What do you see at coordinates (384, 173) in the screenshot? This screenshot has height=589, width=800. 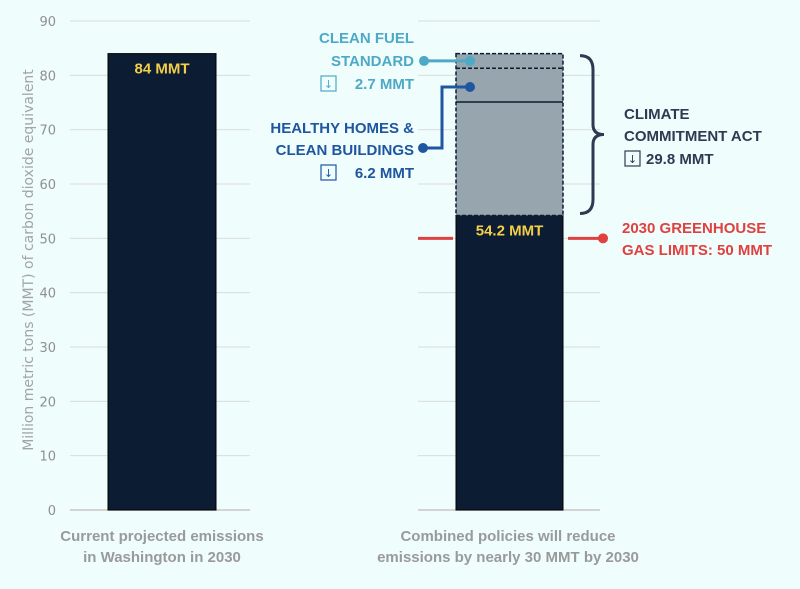 I see `healthy-homes-amount: 6.2 MMT` at bounding box center [384, 173].